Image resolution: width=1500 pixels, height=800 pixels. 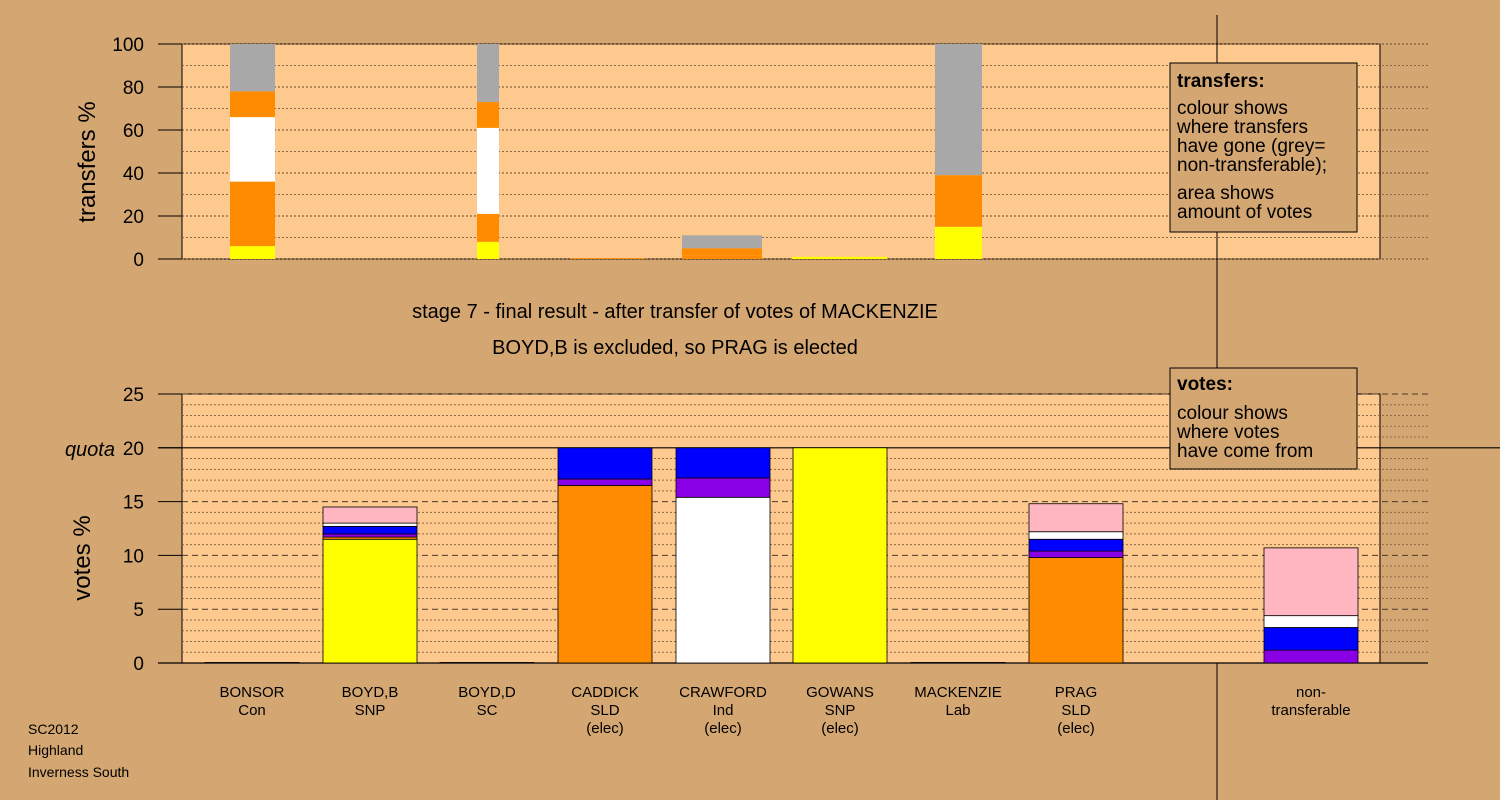 What do you see at coordinates (138, 260) in the screenshot?
I see `transfers-tick-label: 0` at bounding box center [138, 260].